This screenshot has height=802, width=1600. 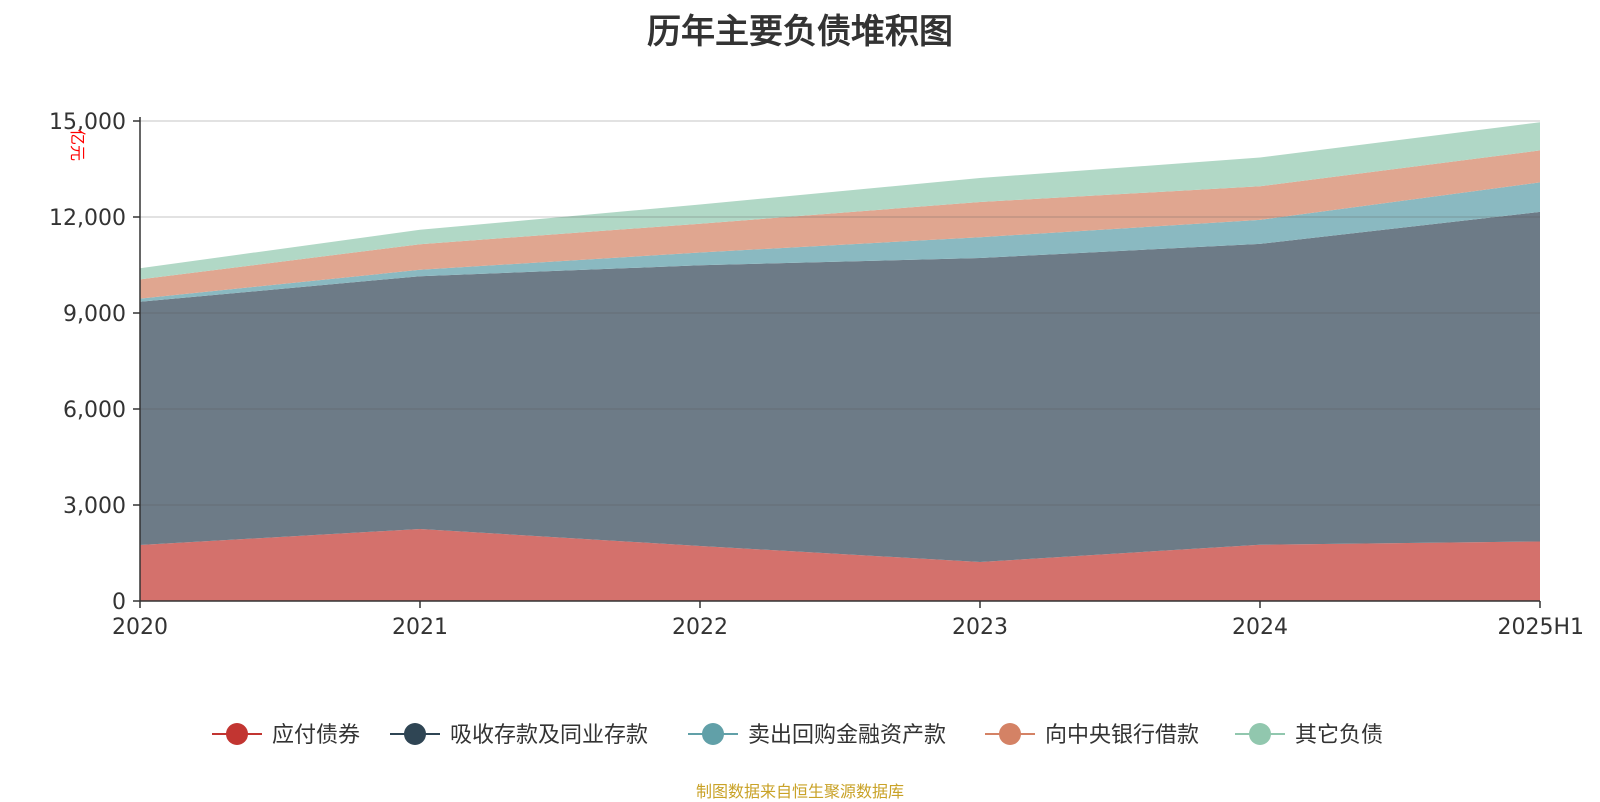 I want to click on legend-label-4: 向中央银行借款, so click(x=1122, y=735).